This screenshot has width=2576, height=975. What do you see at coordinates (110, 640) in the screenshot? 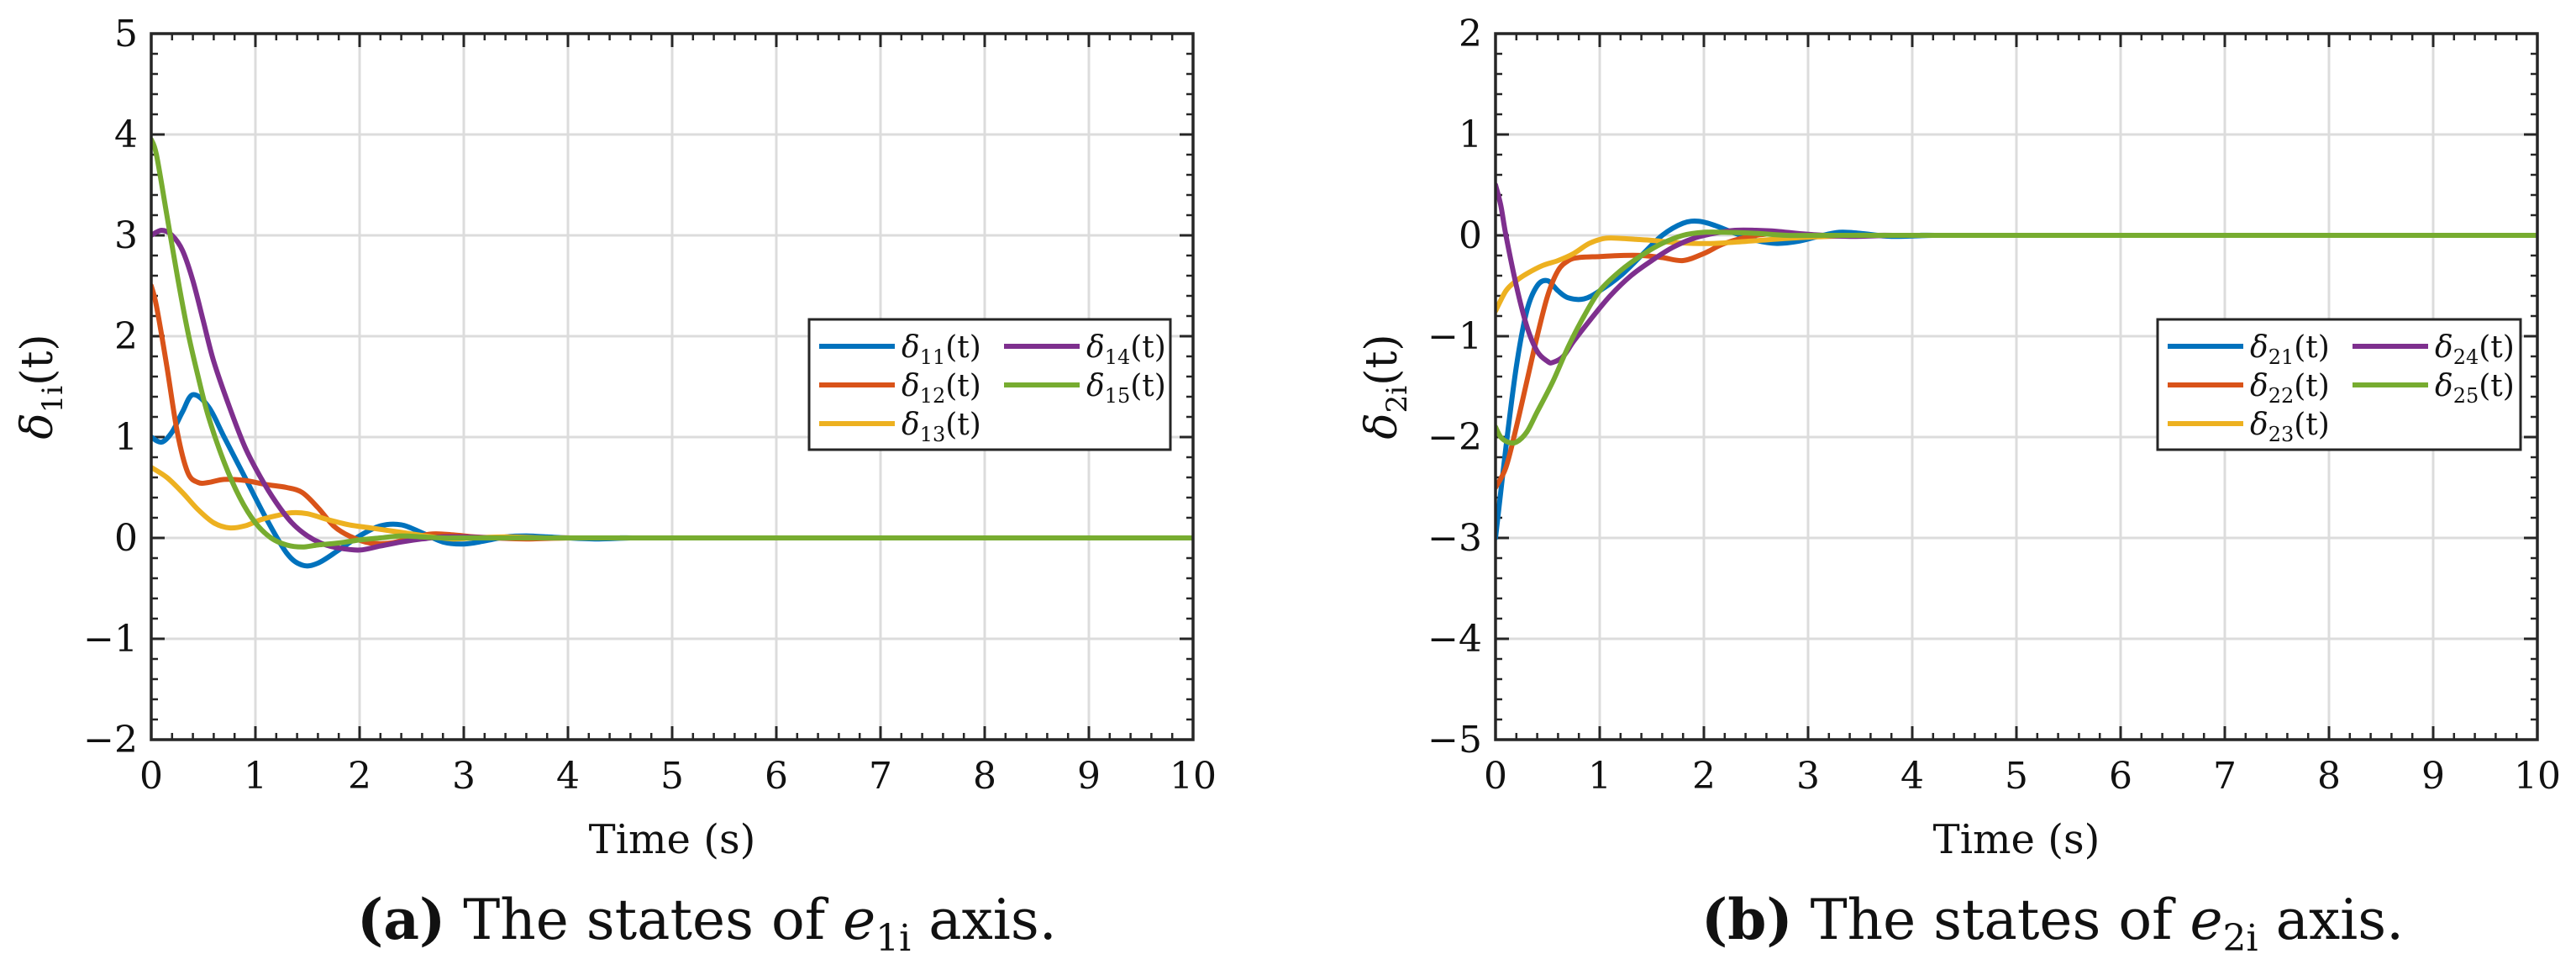
I see `panel-a-y-tick-label: −1` at bounding box center [110, 640].